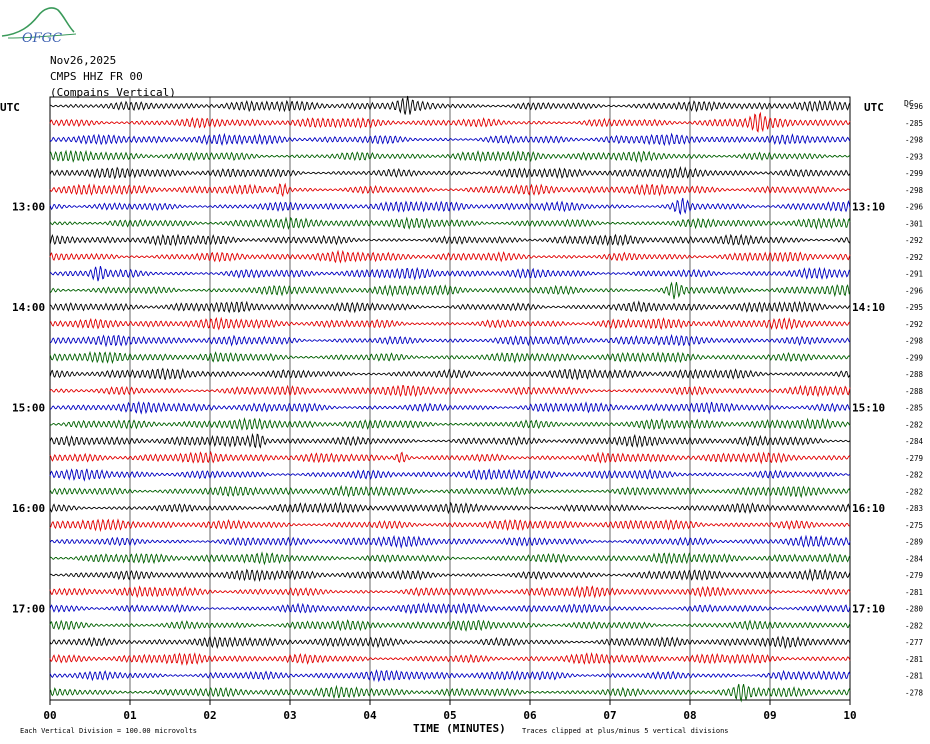 The width and height of the screenshot is (930, 744). Describe the element at coordinates (28, 307) in the screenshot. I see `left-time-label: 14:00` at that location.